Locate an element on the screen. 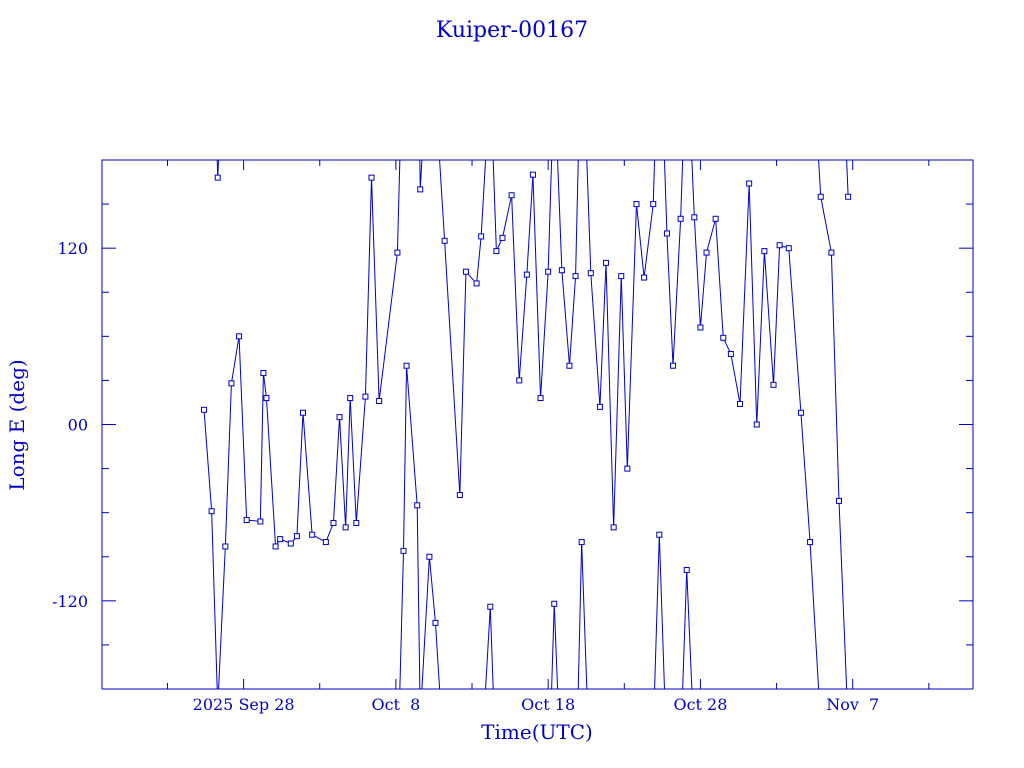 The height and width of the screenshot is (768, 1024). x-tick-label: Oct 8 is located at coordinates (395, 704).